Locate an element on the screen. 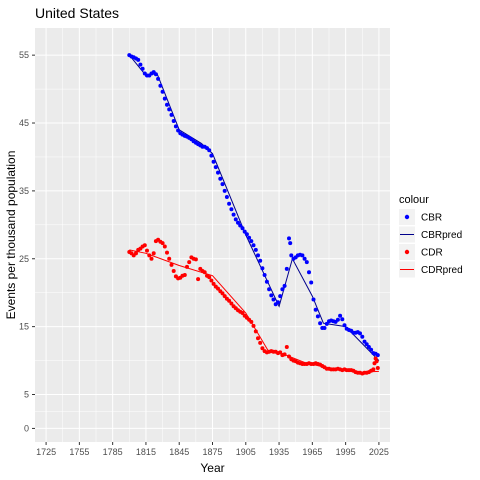  x-tick-label: 1875 is located at coordinates (212, 452).